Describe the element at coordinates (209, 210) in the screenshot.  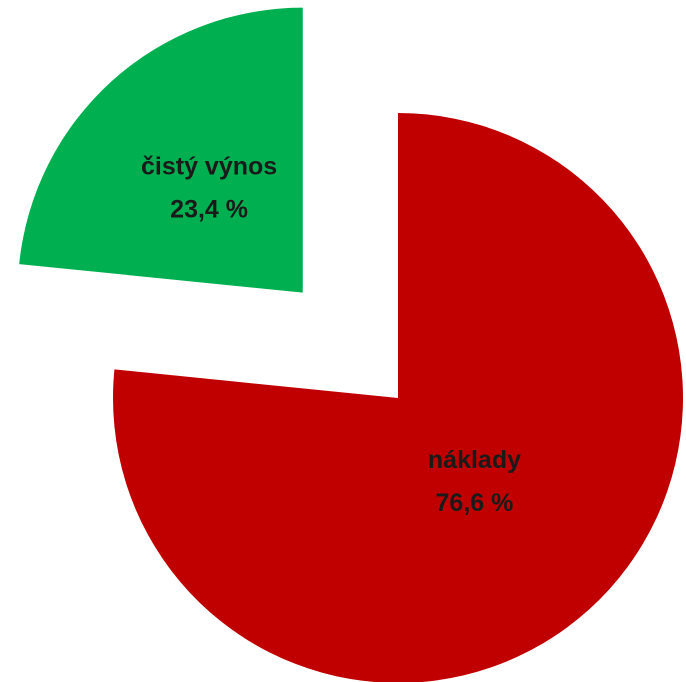
I see `slice-value-label: 23,4 %` at that location.